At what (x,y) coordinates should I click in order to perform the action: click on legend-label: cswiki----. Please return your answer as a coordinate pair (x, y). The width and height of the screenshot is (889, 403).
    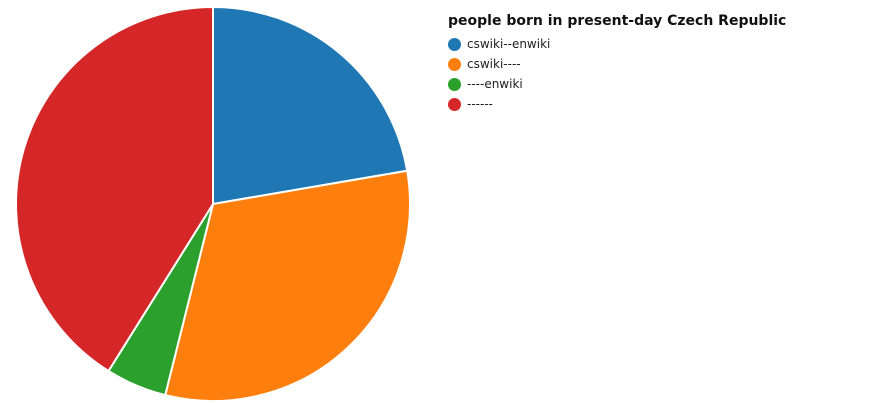
    Looking at the image, I should click on (494, 64).